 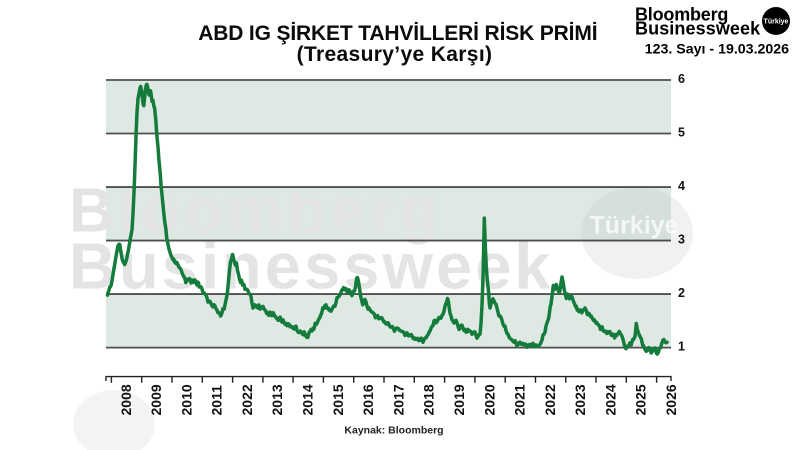 What do you see at coordinates (681, 186) in the screenshot?
I see `svg-text: 4` at bounding box center [681, 186].